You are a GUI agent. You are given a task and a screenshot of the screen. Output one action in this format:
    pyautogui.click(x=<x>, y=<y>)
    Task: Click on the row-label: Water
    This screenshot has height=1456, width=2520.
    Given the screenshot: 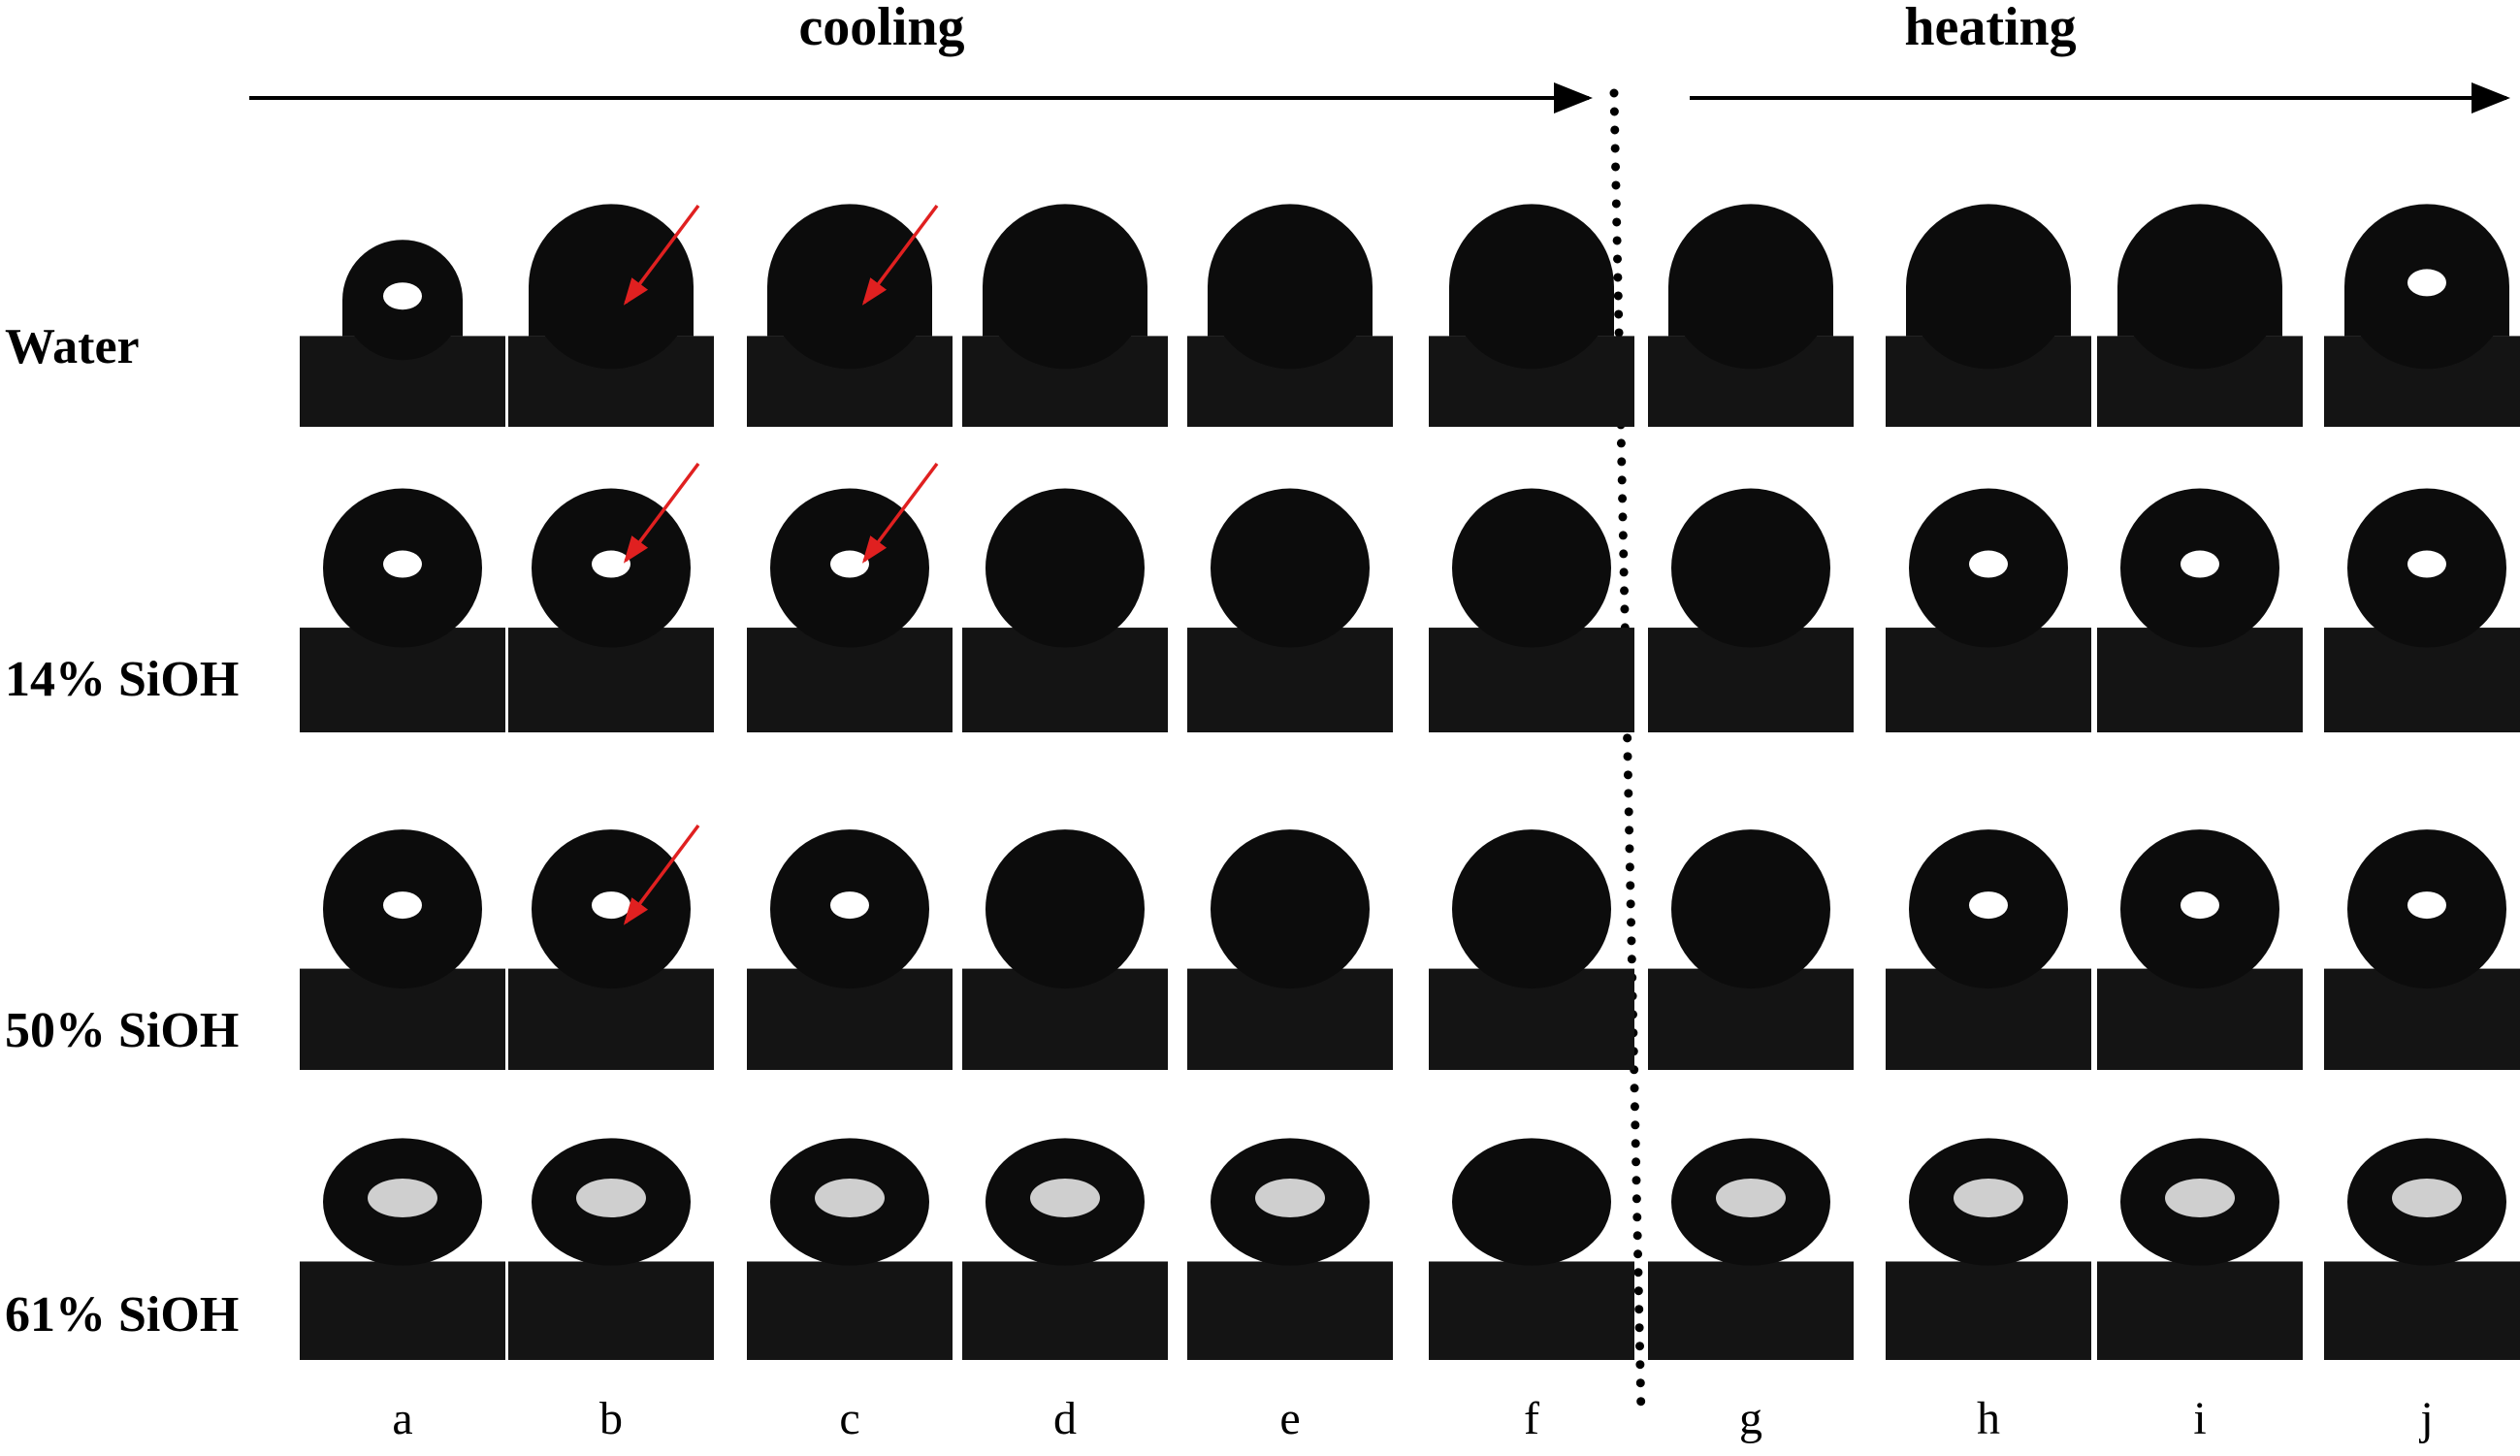 What is the action you would take?
    pyautogui.click(x=72, y=346)
    